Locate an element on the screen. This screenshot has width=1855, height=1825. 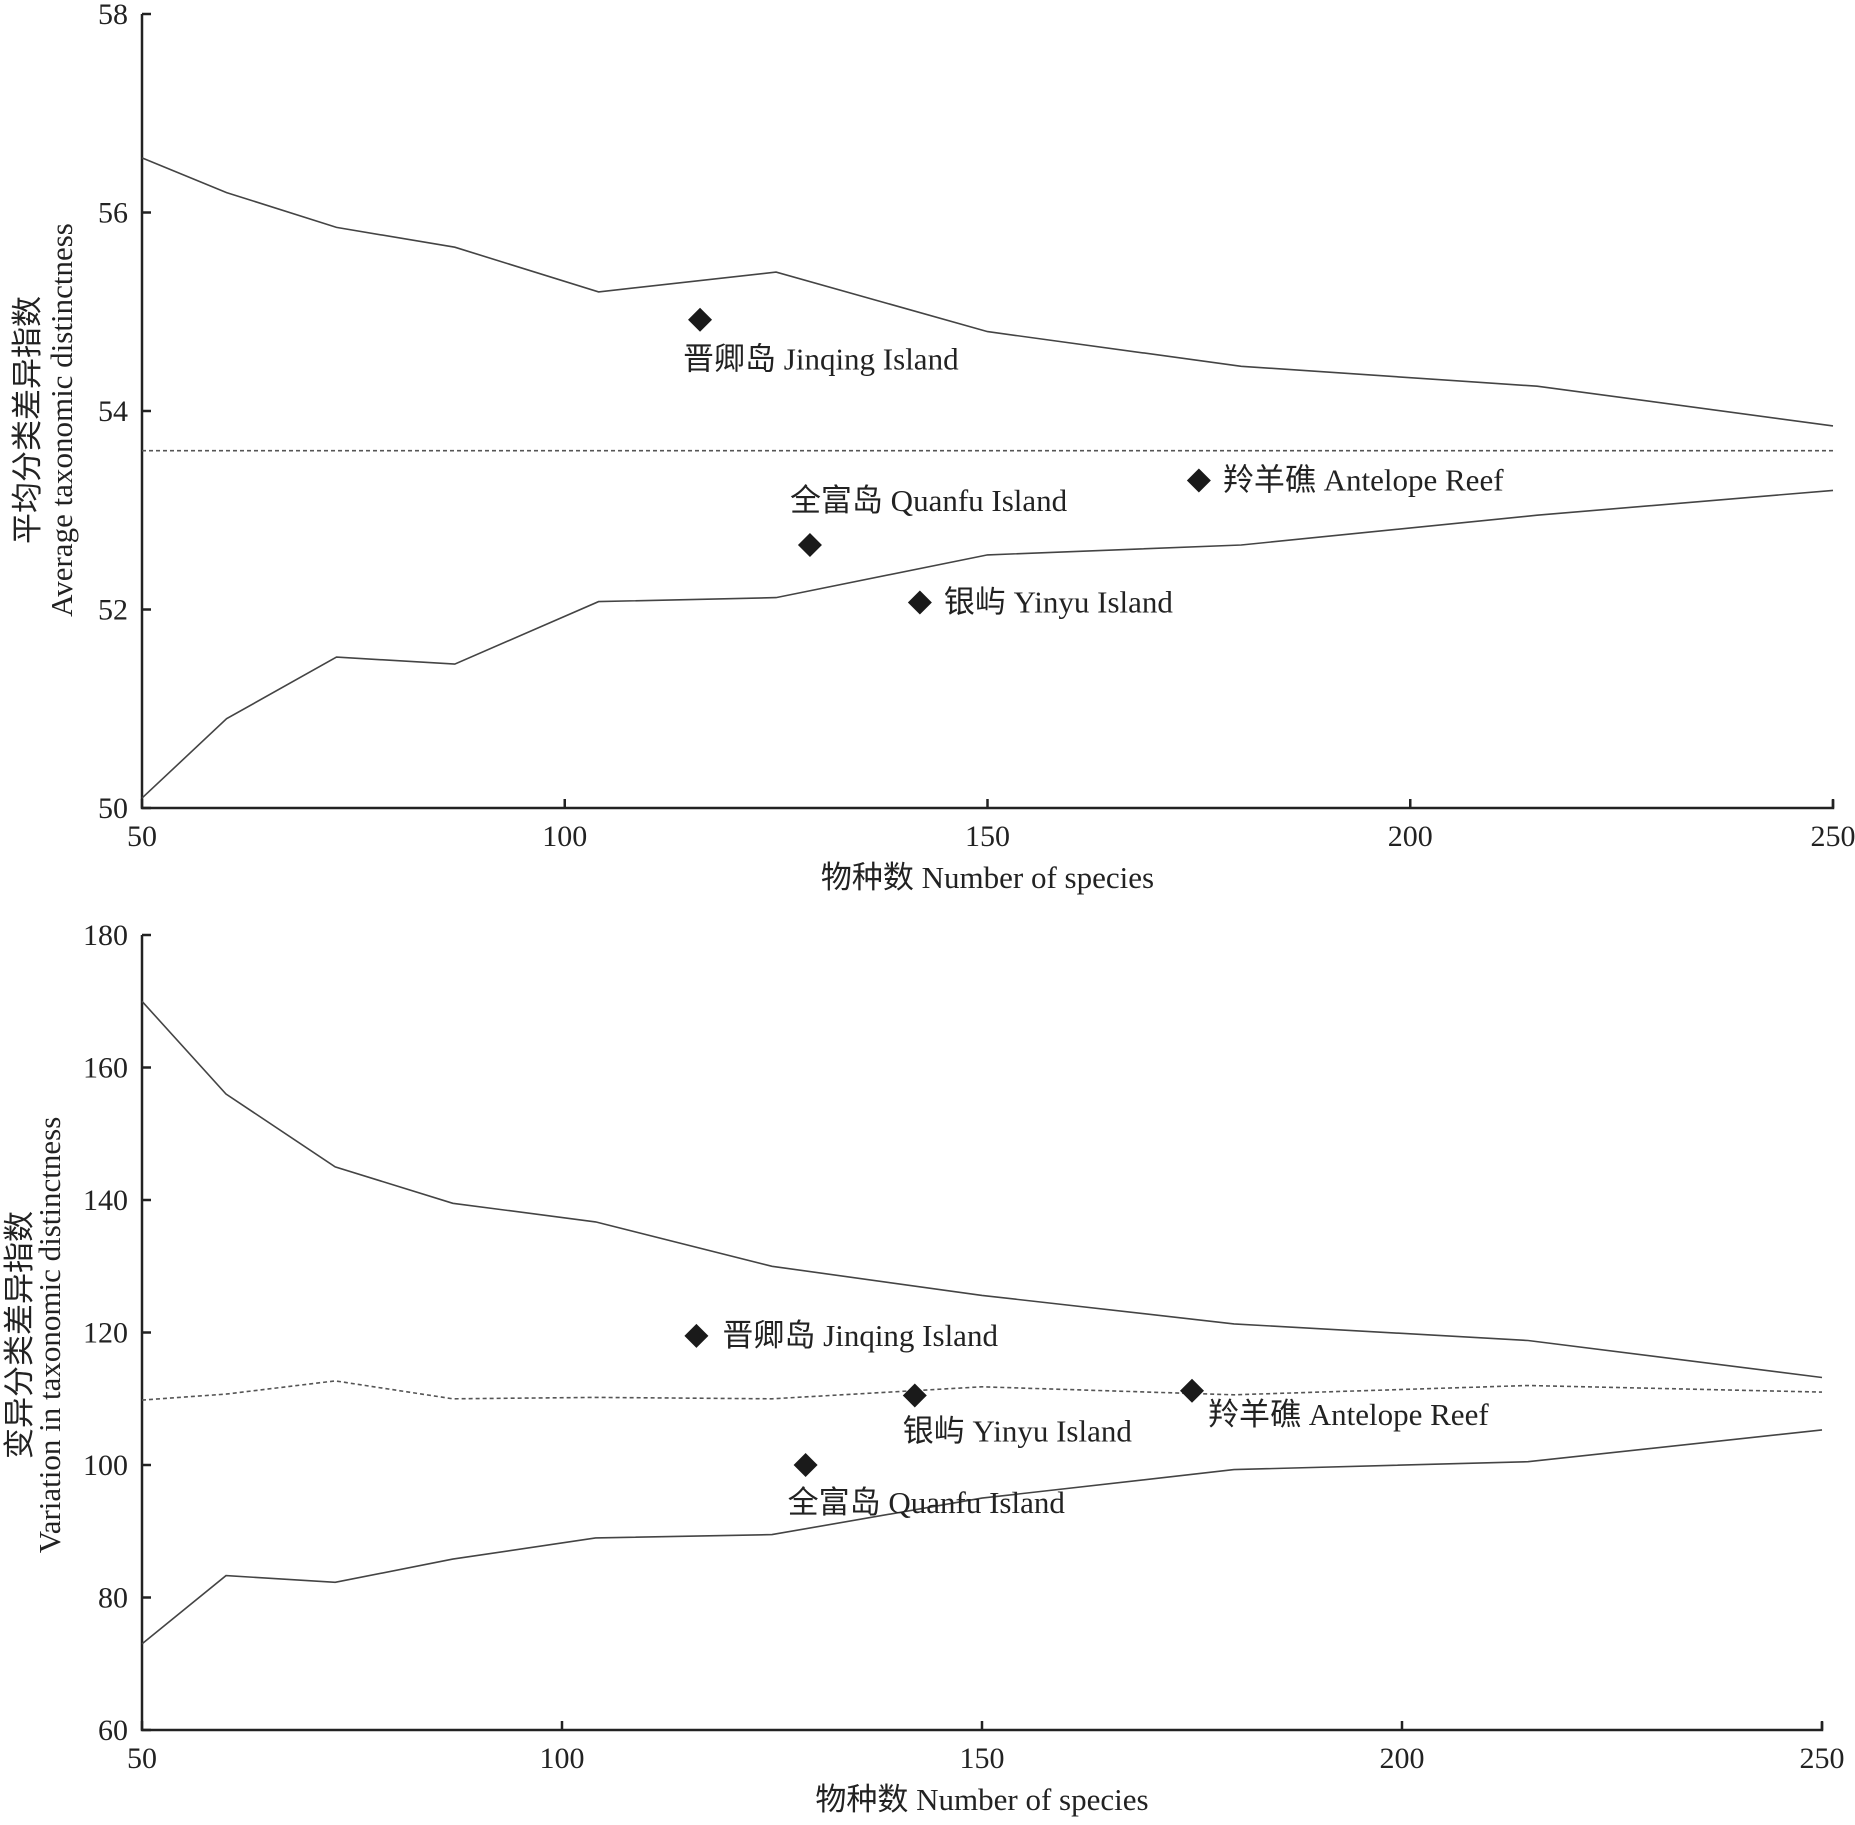
series-mean is located at coordinates (982, 1390).